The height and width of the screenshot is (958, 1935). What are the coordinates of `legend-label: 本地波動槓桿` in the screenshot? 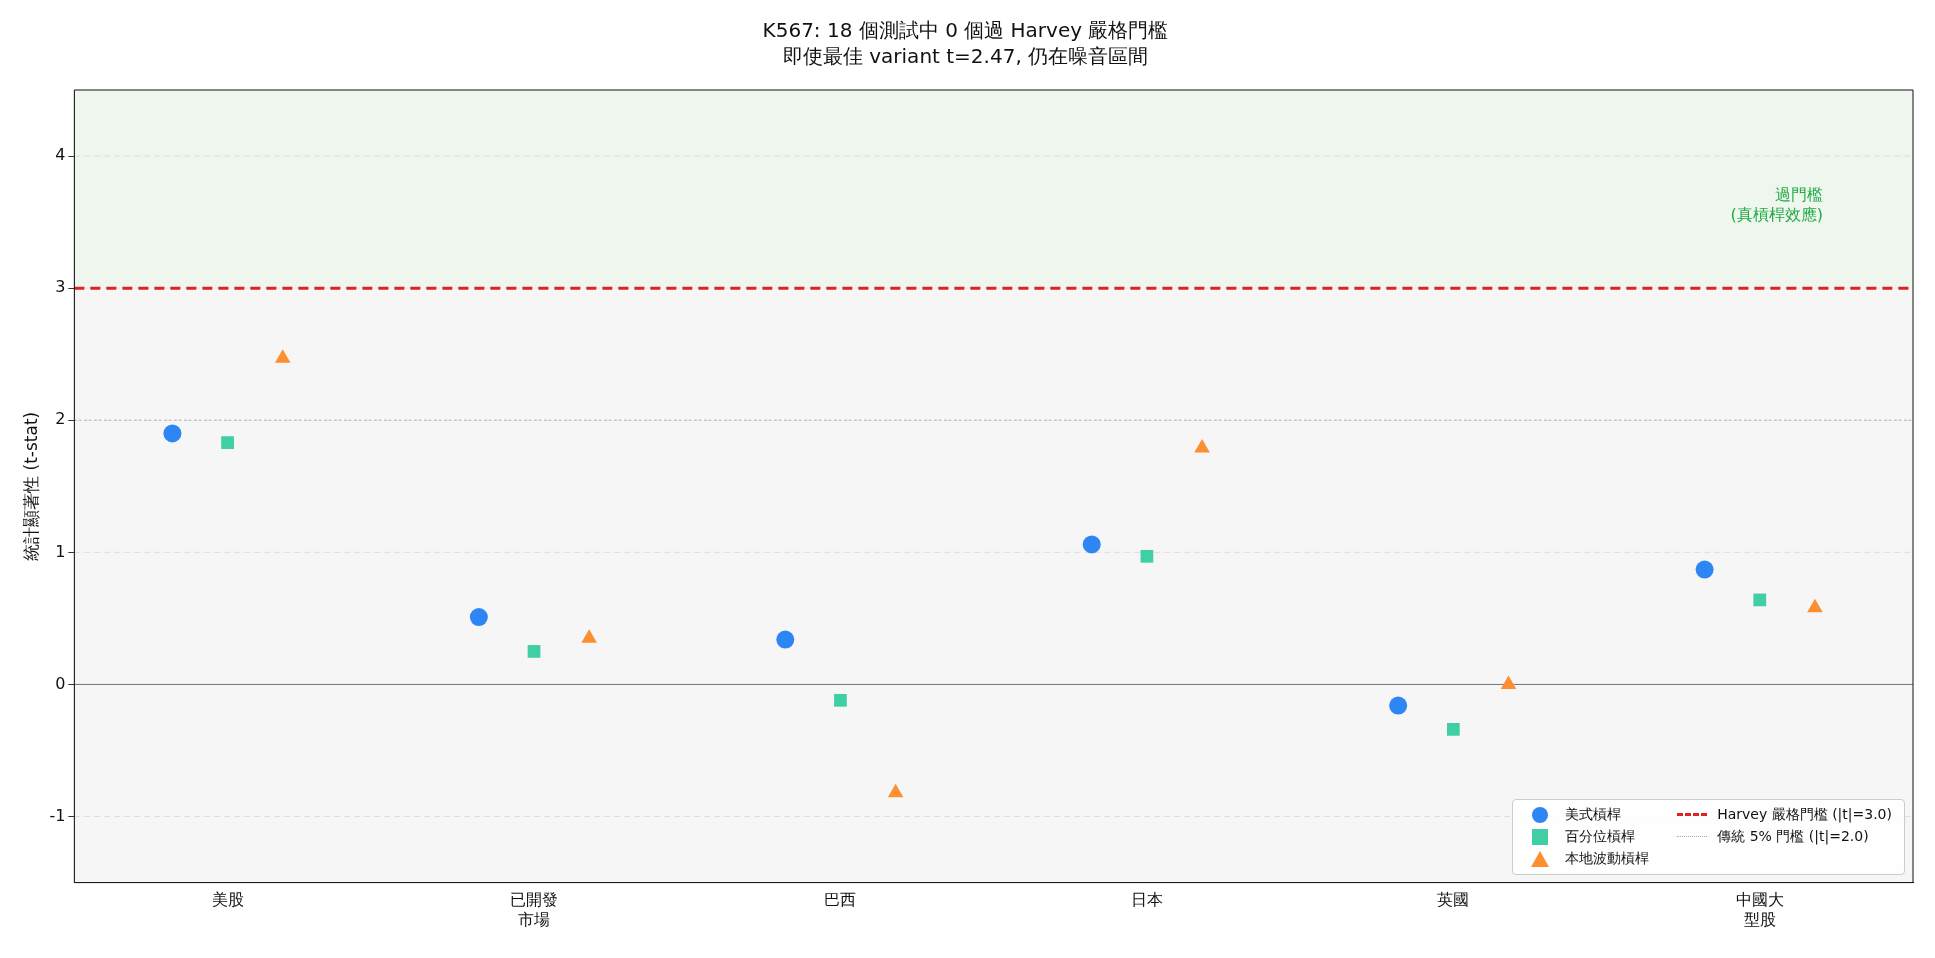 It's located at (1607, 858).